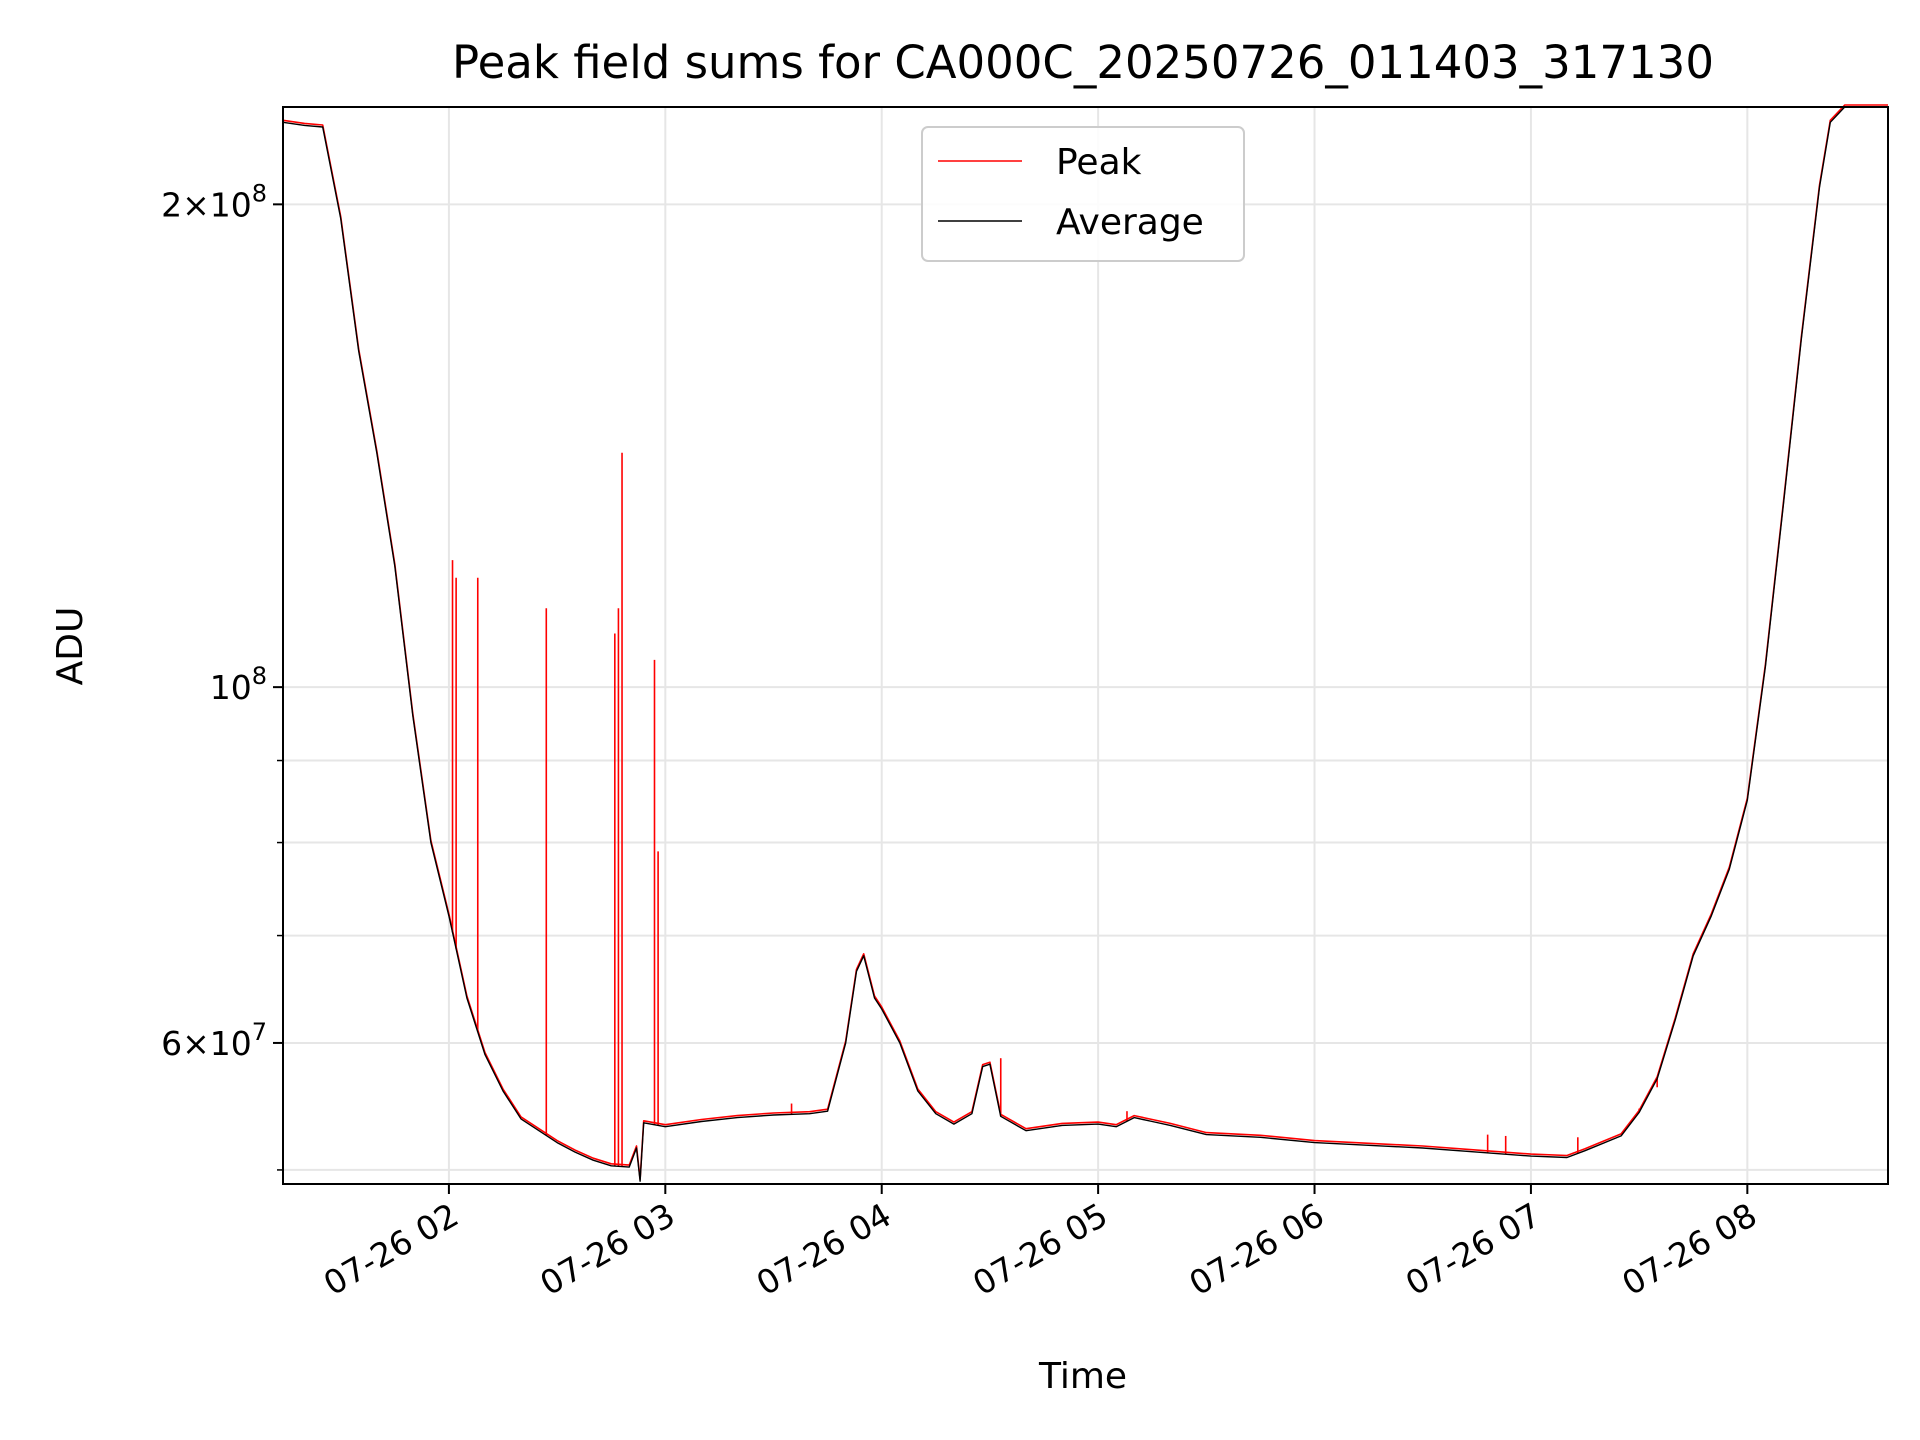  Describe the element at coordinates (1257, 1249) in the screenshot. I see `x-tick-label: 07-26 06` at that location.